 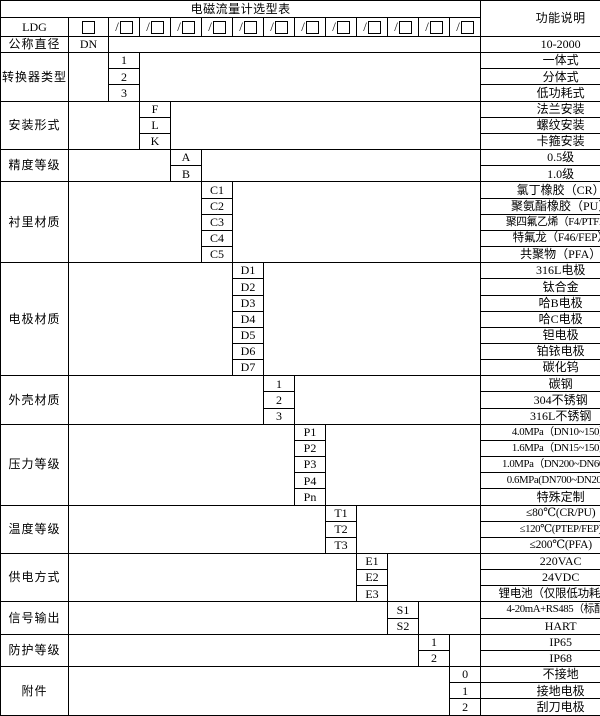 What do you see at coordinates (540, 448) in the screenshot?
I see `description-cell: 1.6MPa（DN15~150）` at bounding box center [540, 448].